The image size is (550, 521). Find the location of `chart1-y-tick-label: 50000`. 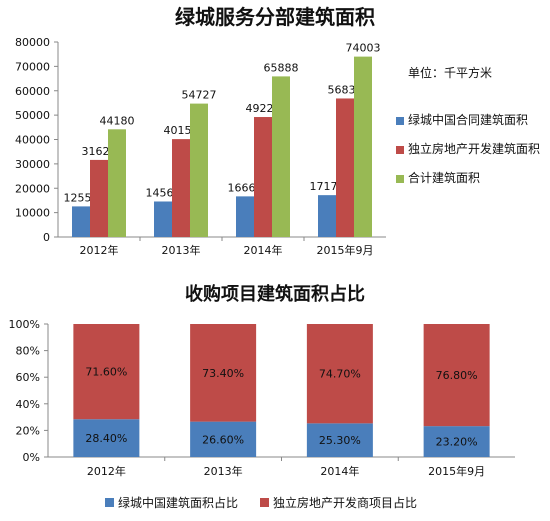

chart1-y-tick-label: 50000 is located at coordinates (32, 115).